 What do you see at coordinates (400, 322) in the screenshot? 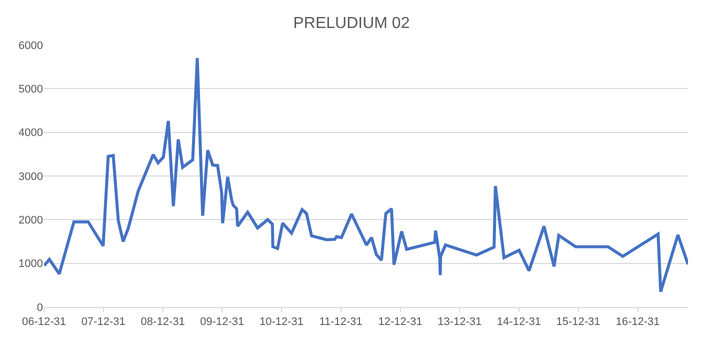
I see `x-tick-label: 12-12-31` at bounding box center [400, 322].